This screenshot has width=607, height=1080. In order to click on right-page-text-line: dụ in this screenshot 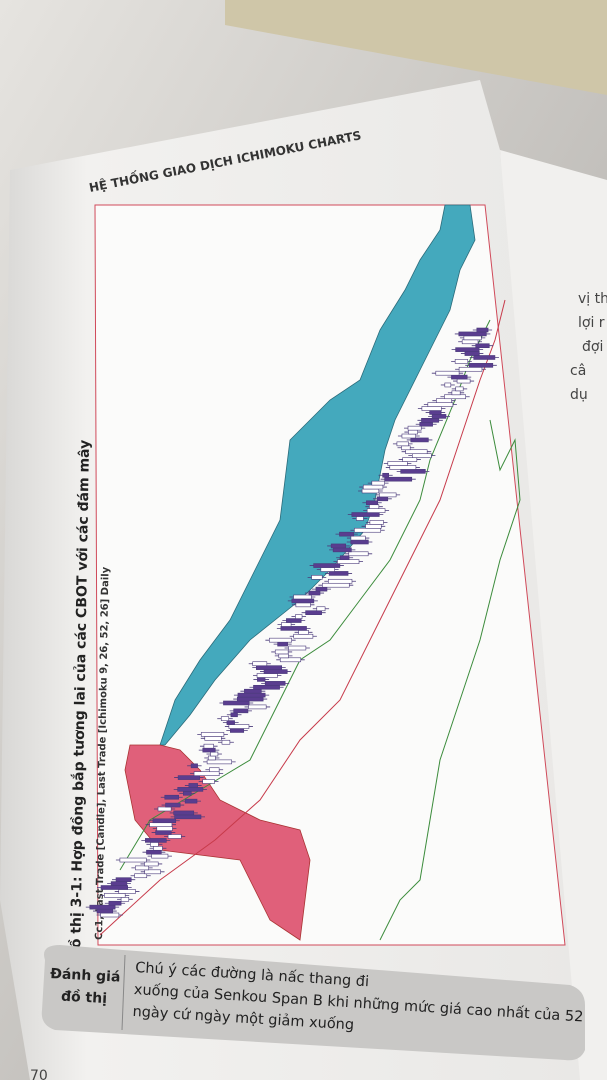, I will do `click(579, 395)`.